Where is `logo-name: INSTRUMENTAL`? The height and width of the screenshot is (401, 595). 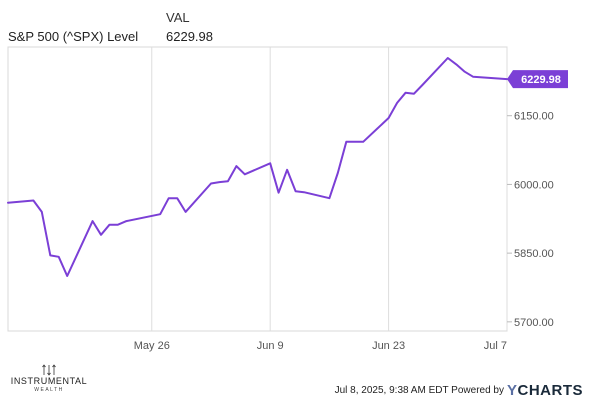 logo-name: INSTRUMENTAL is located at coordinates (49, 381).